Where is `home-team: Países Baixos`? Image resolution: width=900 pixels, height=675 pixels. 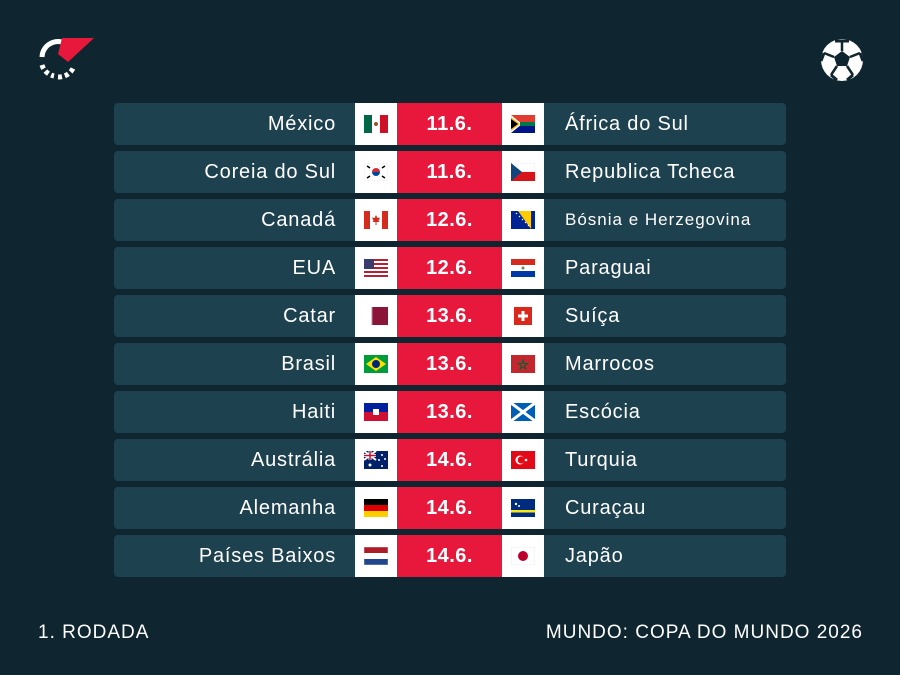
home-team: Países Baixos is located at coordinates (267, 556).